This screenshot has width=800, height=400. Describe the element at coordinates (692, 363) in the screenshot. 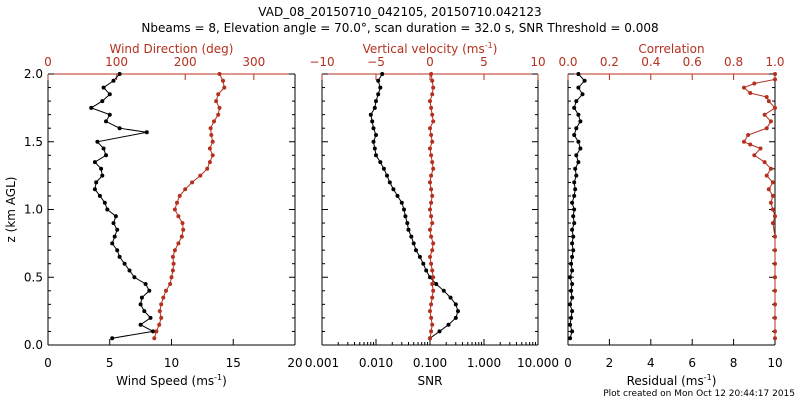

I see `x-tick-label: 6` at that location.